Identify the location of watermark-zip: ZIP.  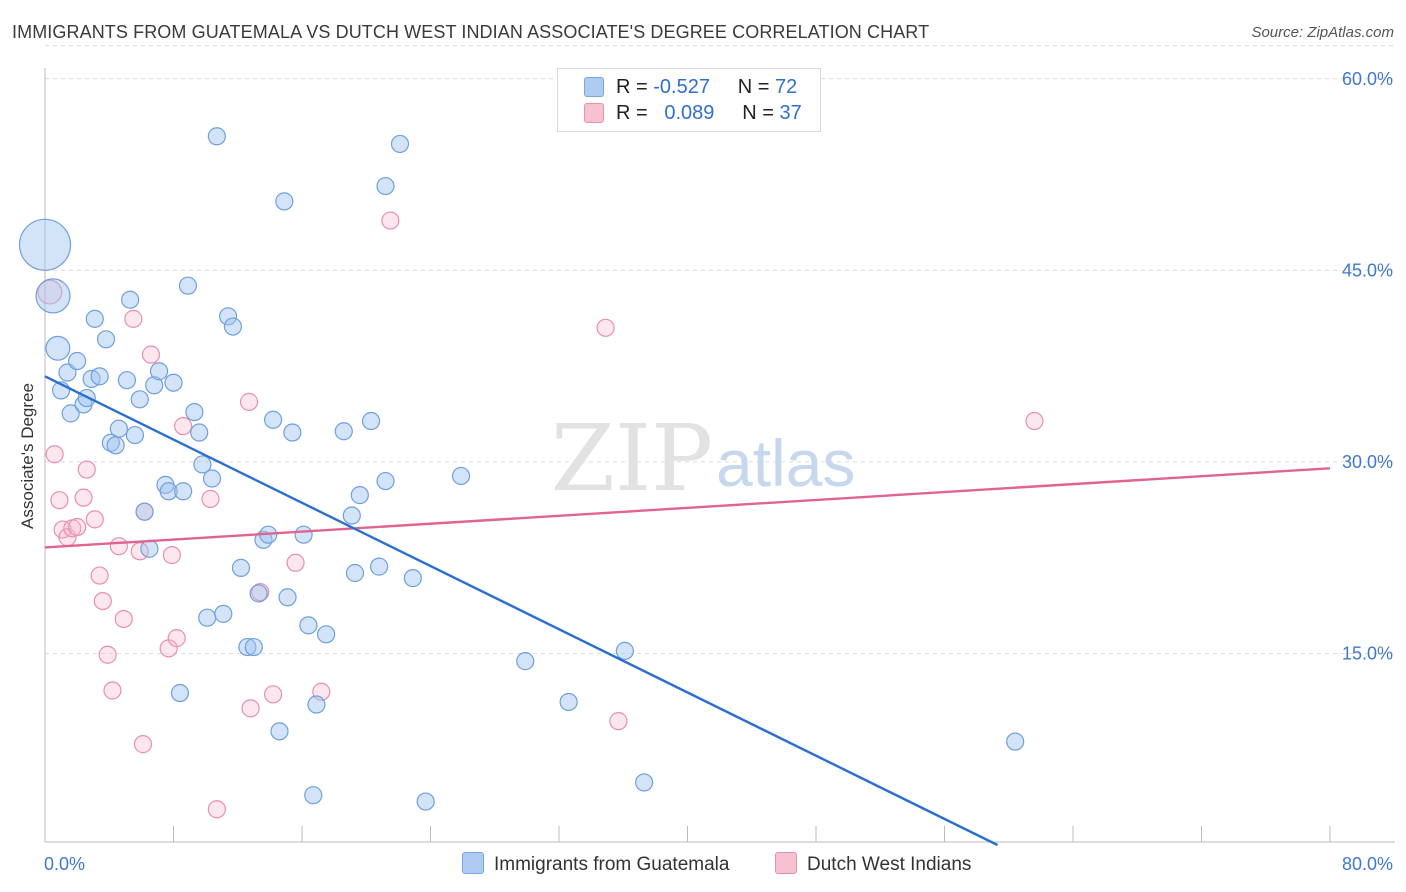
(632, 458).